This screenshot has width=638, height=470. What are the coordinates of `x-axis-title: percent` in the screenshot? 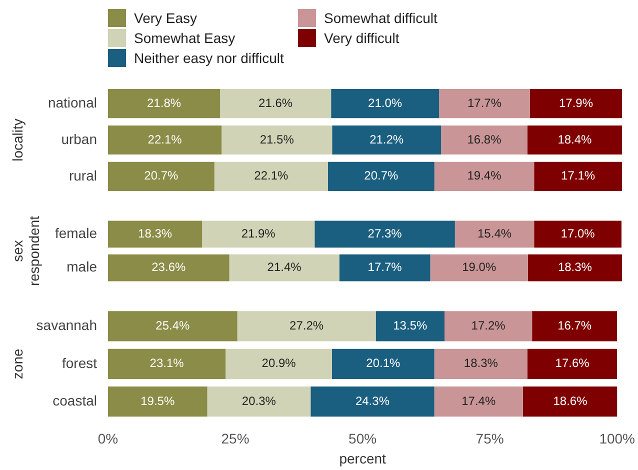 It's located at (362, 458).